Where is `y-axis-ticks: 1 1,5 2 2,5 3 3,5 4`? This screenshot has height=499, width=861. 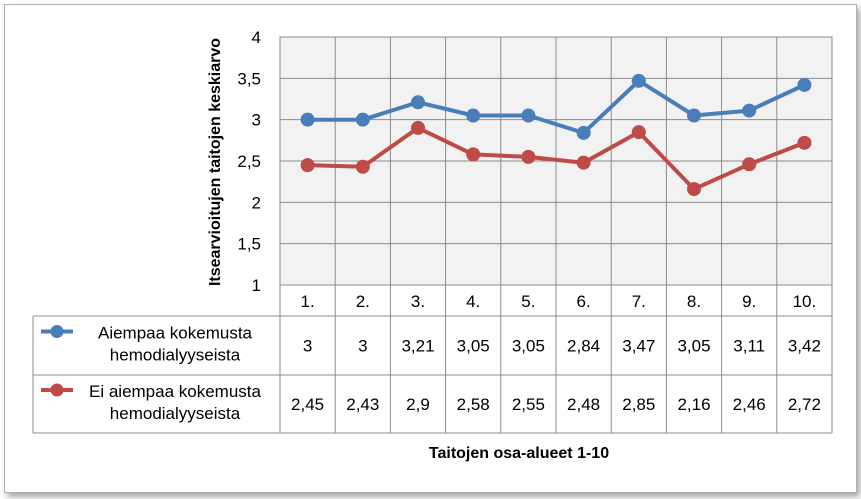 y-axis-ticks: 1 1,5 2 2,5 3 3,5 4 is located at coordinates (249, 161).